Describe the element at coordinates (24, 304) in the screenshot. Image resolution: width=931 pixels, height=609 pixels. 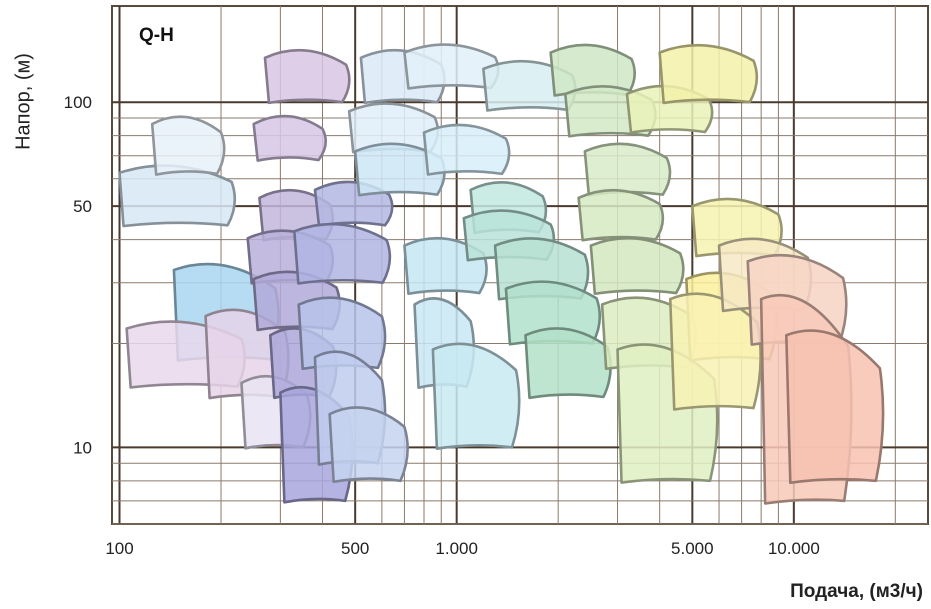
I see `y-axis-label-wrap: Напор, (м)` at that location.